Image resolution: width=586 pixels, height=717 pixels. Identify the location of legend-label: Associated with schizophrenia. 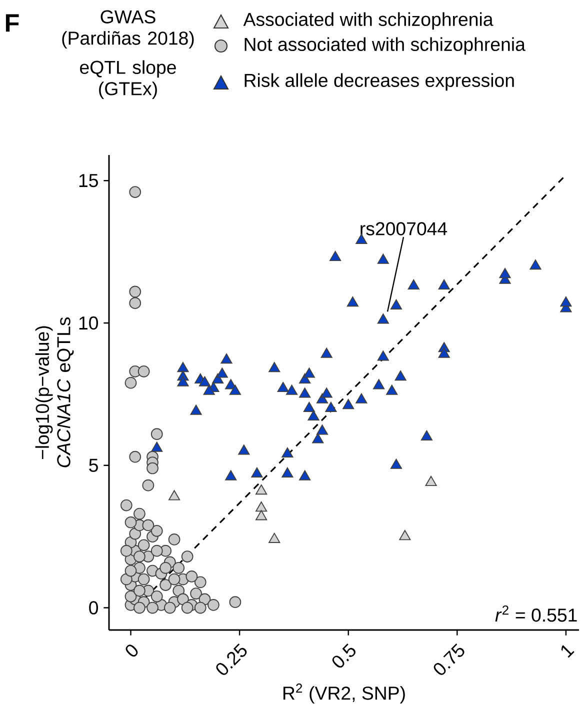
(368, 21).